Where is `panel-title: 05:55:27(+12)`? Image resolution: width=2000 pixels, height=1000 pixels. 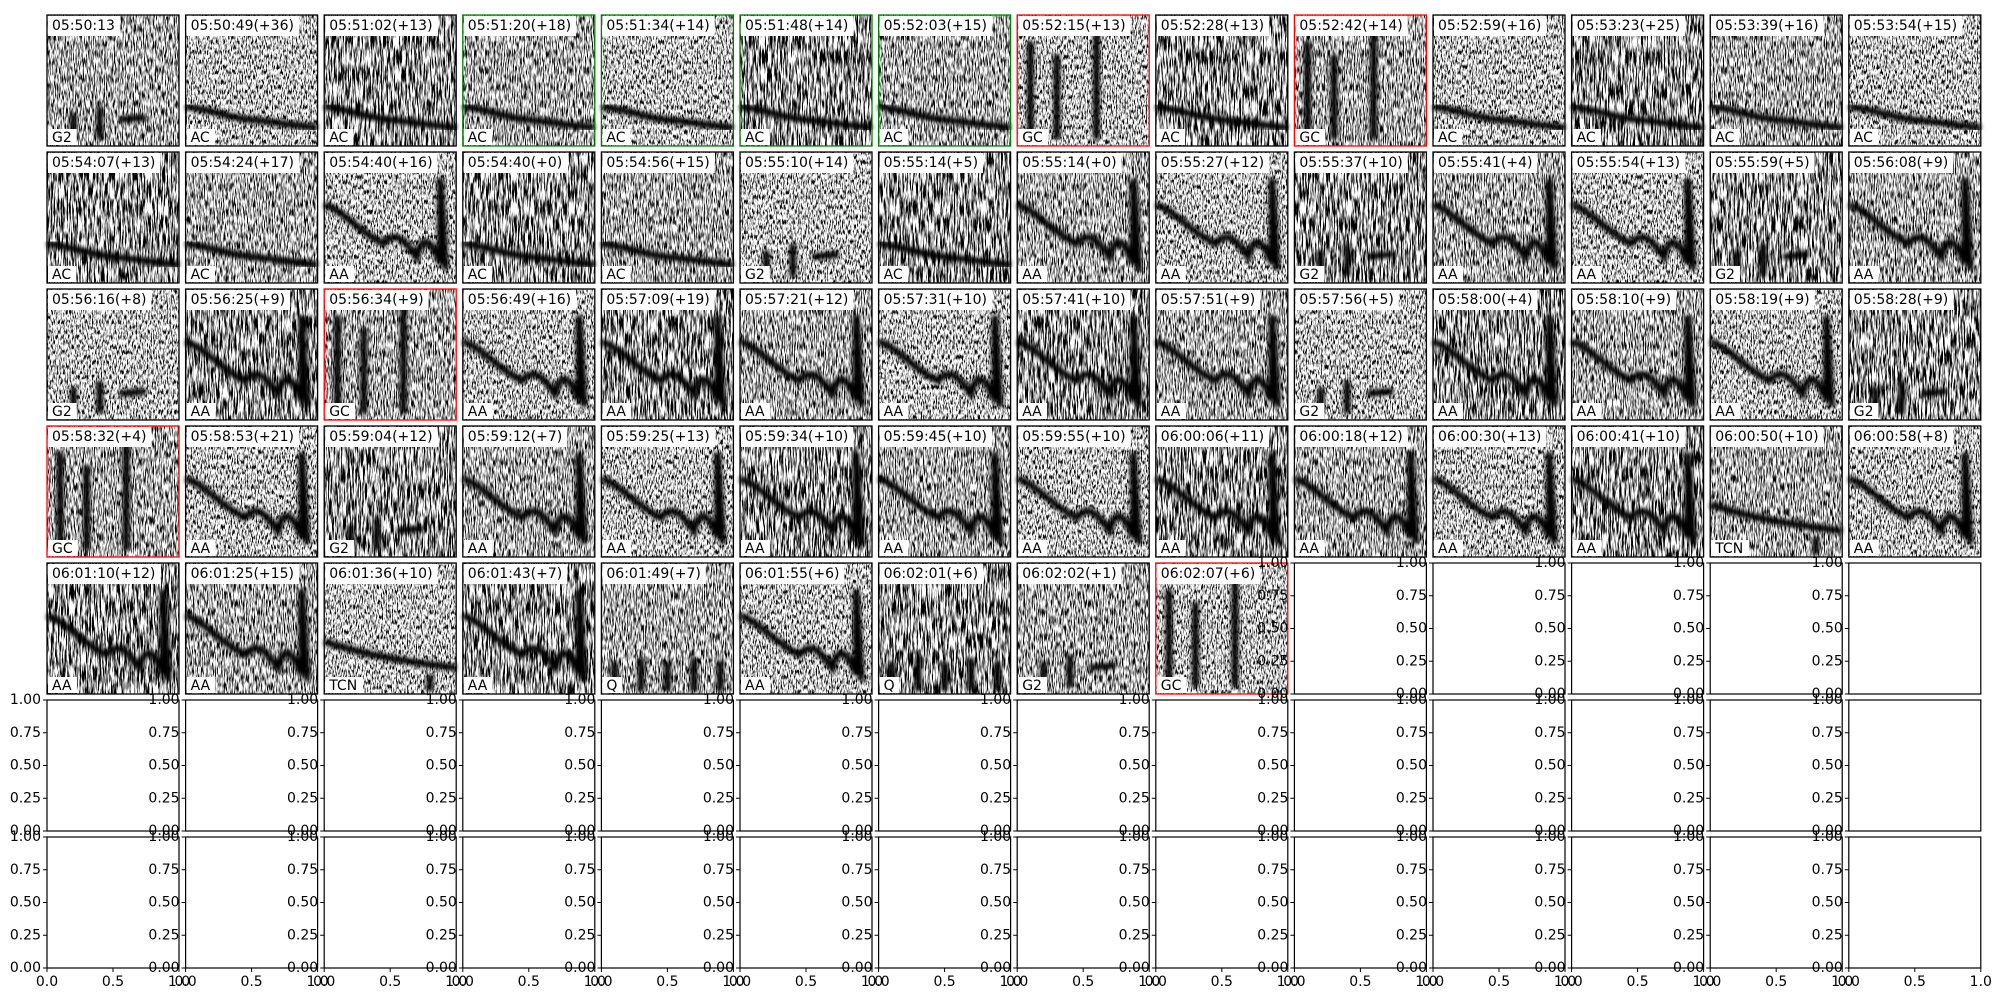 panel-title: 05:55:27(+12) is located at coordinates (1212, 163).